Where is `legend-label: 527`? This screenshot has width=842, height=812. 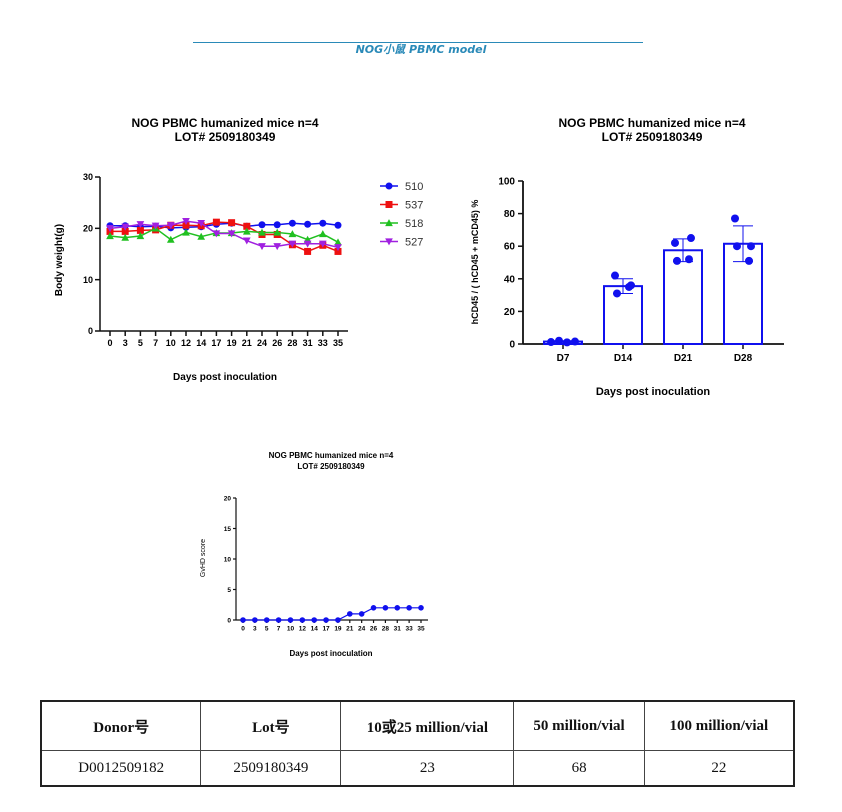 legend-label: 527 is located at coordinates (414, 243).